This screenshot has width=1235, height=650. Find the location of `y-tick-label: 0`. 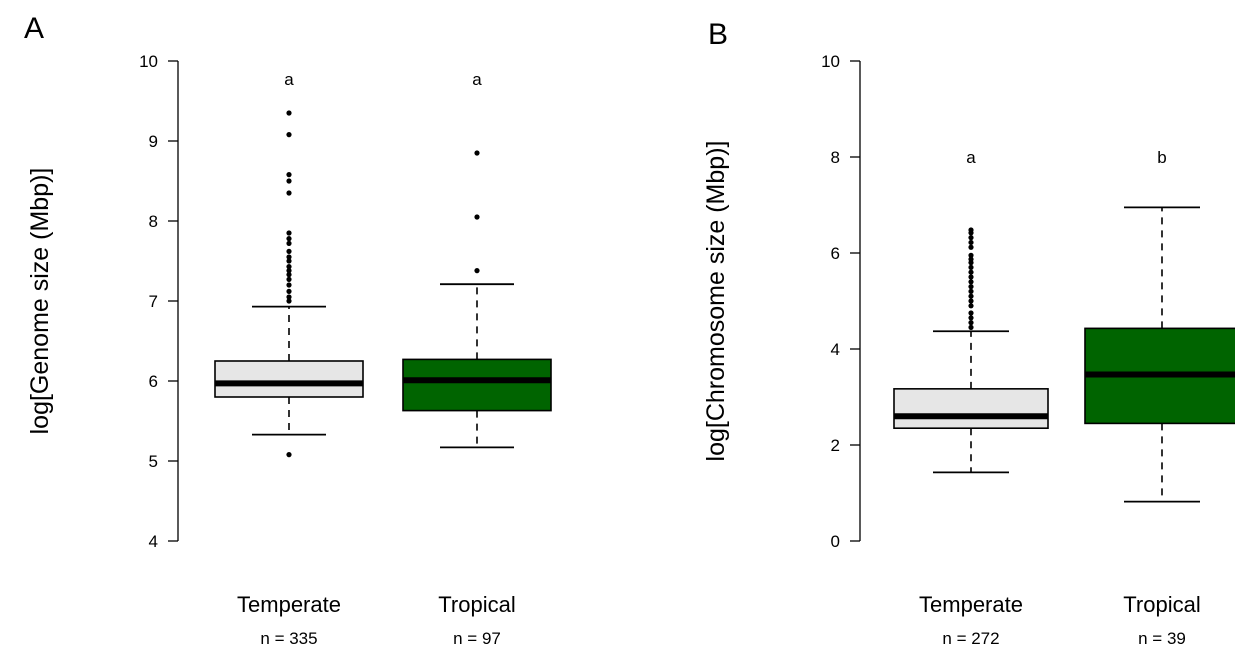

y-tick-label: 0 is located at coordinates (835, 541).